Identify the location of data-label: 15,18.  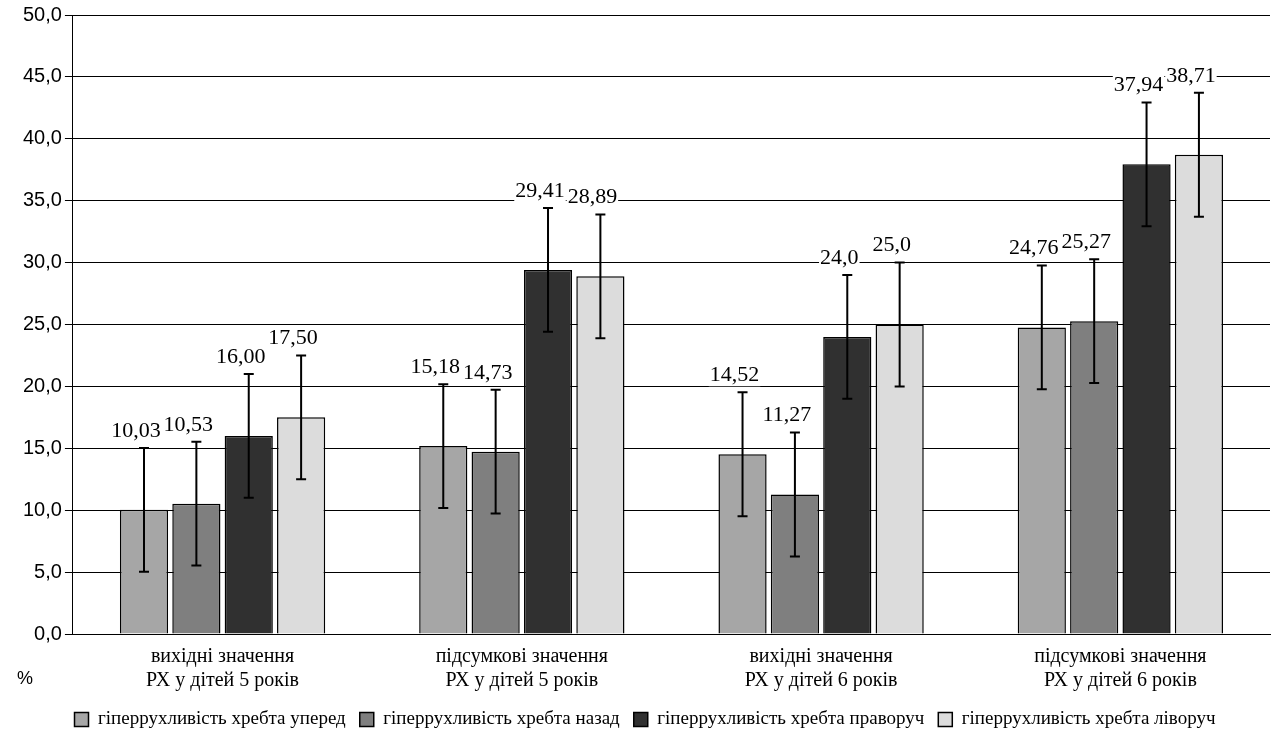
(435, 365).